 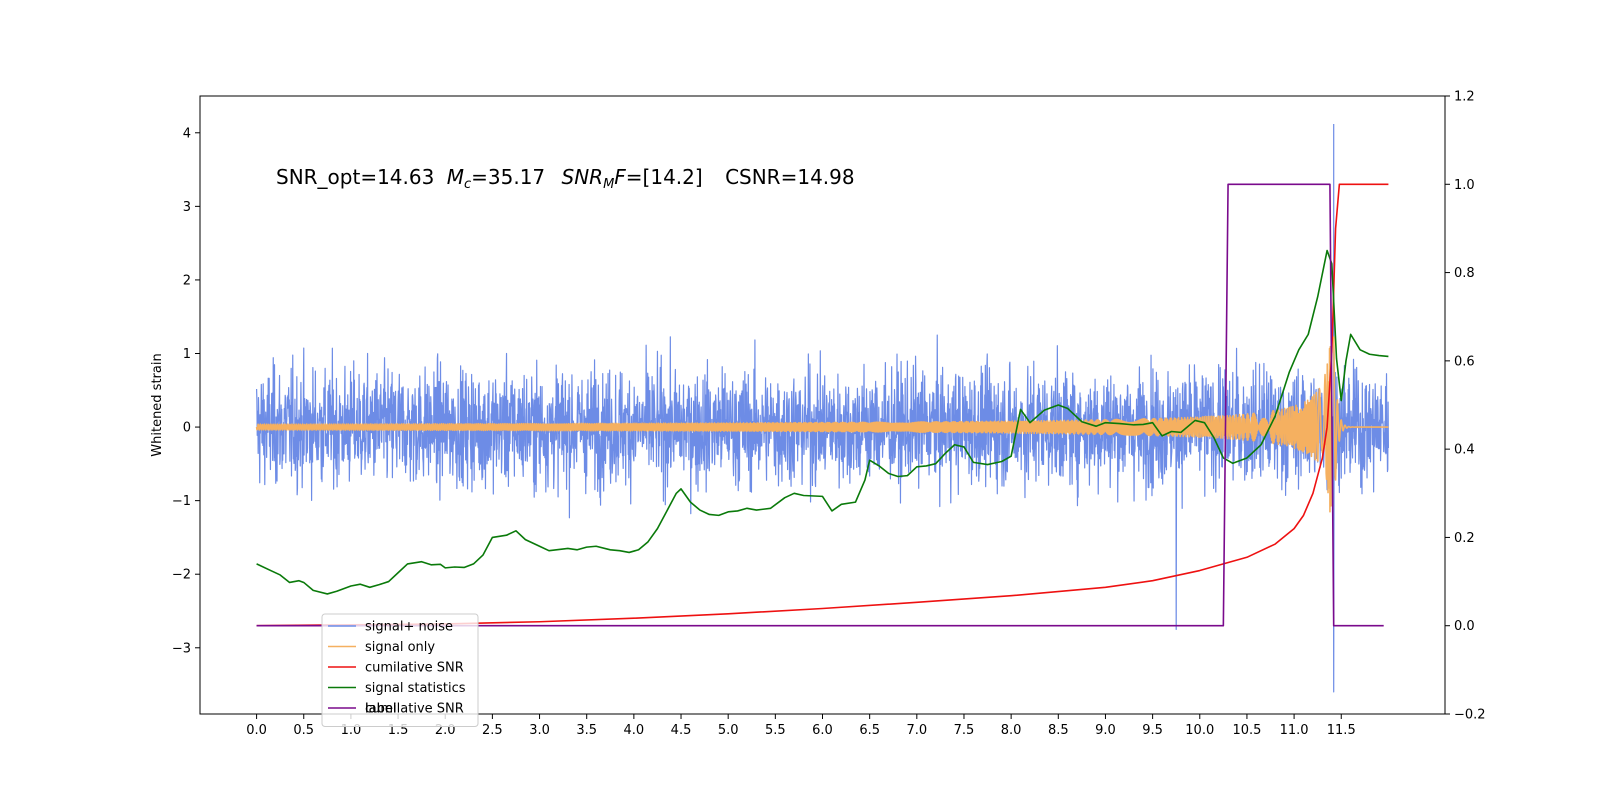 What do you see at coordinates (539, 730) in the screenshot?
I see `x-tick-label: 3.0` at bounding box center [539, 730].